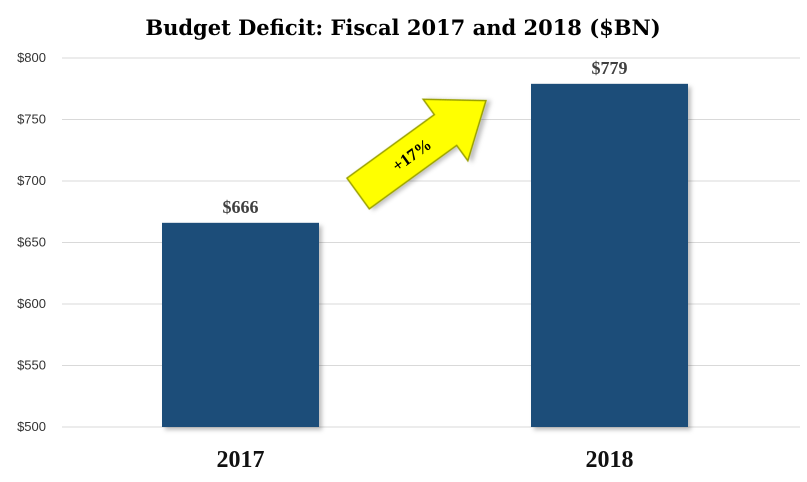 The image size is (807, 482). Describe the element at coordinates (610, 460) in the screenshot. I see `x-tick-label: 2018` at that location.